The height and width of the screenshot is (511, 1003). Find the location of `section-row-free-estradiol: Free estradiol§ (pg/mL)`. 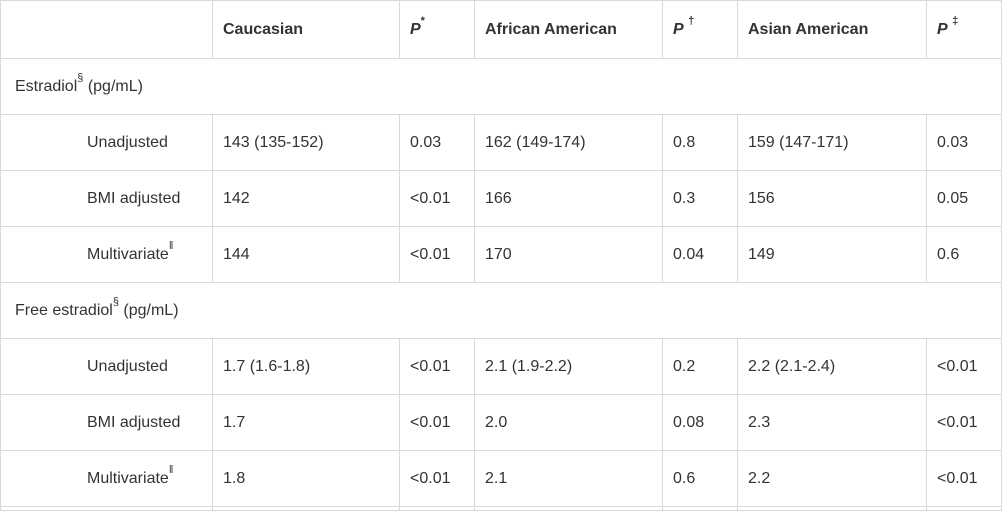

section-row-free-estradiol: Free estradiol§ (pg/mL) is located at coordinates (501, 310).